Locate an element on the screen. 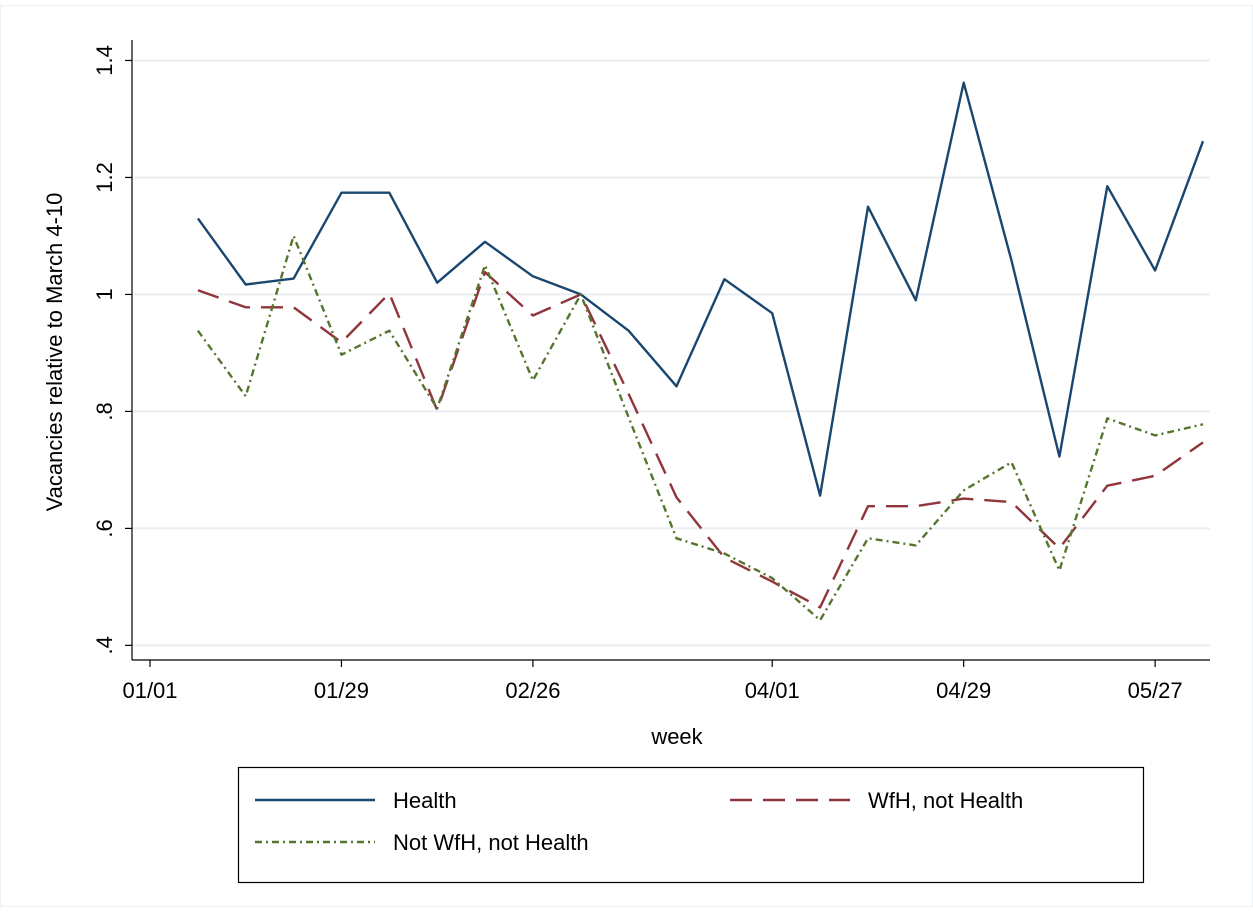  x-axis-title: week is located at coordinates (676, 736).